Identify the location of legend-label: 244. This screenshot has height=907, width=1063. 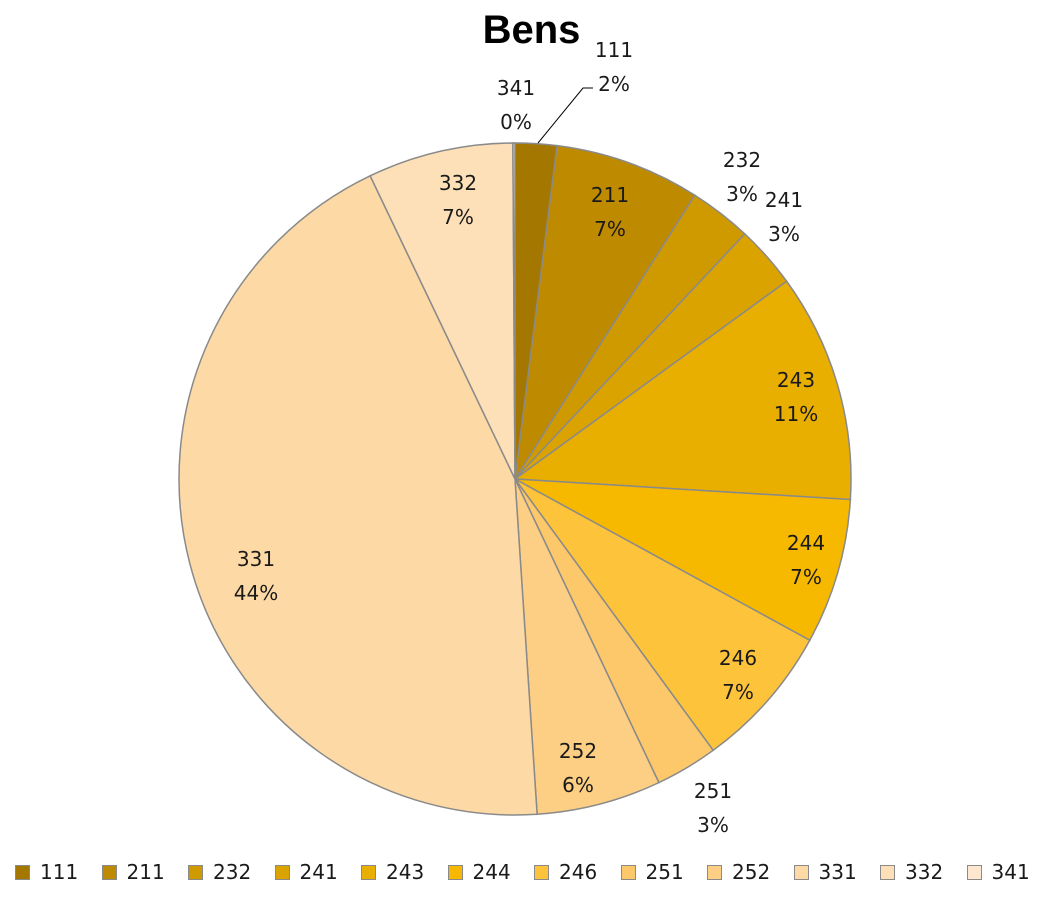
(491, 872).